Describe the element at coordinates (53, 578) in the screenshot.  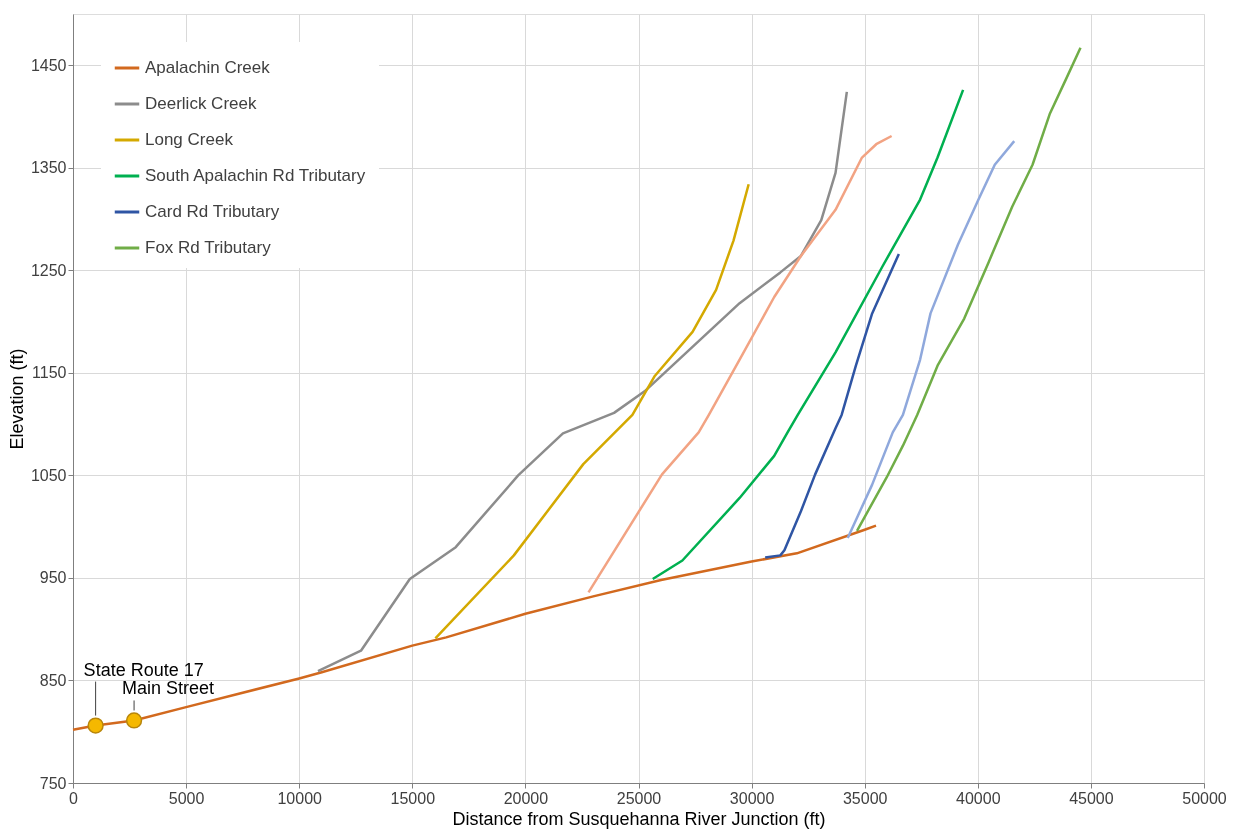
I see `y-tick-label: 950` at that location.